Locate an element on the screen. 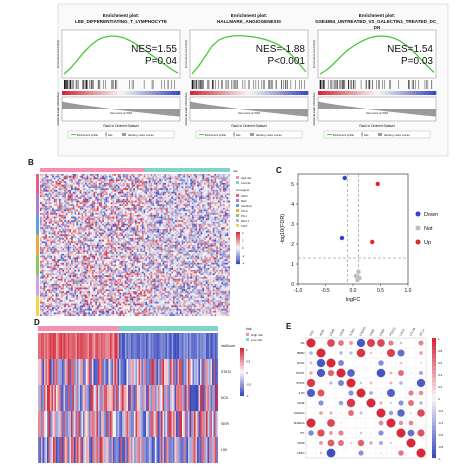  gsea-title-2: DN is located at coordinates (377, 27).